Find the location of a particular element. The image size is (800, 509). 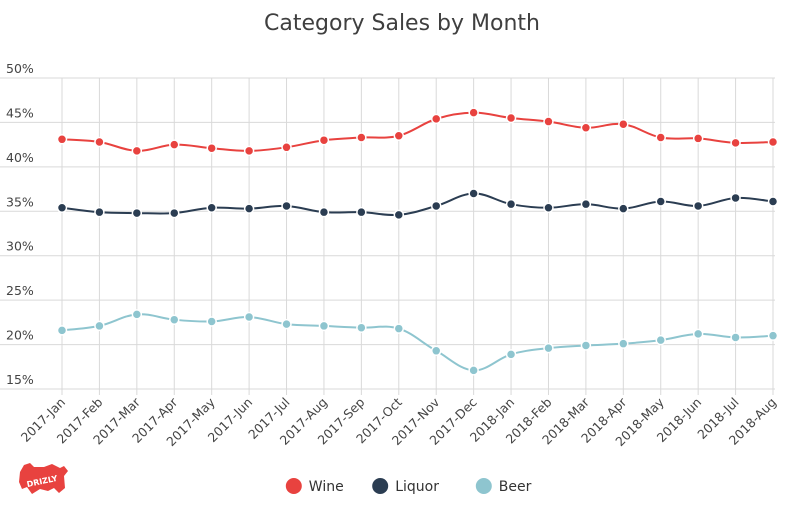

y-tick-label: 20% is located at coordinates (20, 335).